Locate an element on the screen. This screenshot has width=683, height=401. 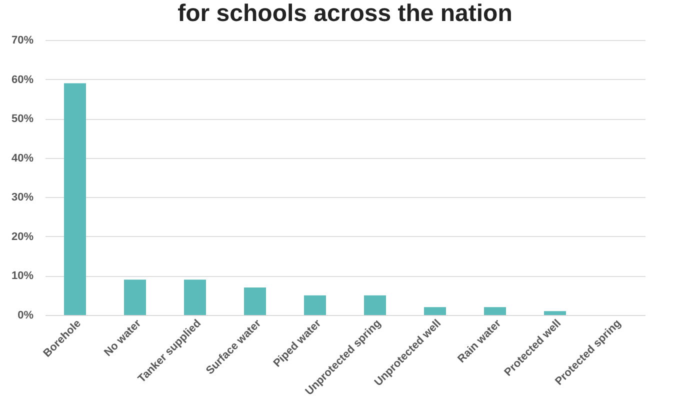
y-tick-label: 40% is located at coordinates (22, 158).